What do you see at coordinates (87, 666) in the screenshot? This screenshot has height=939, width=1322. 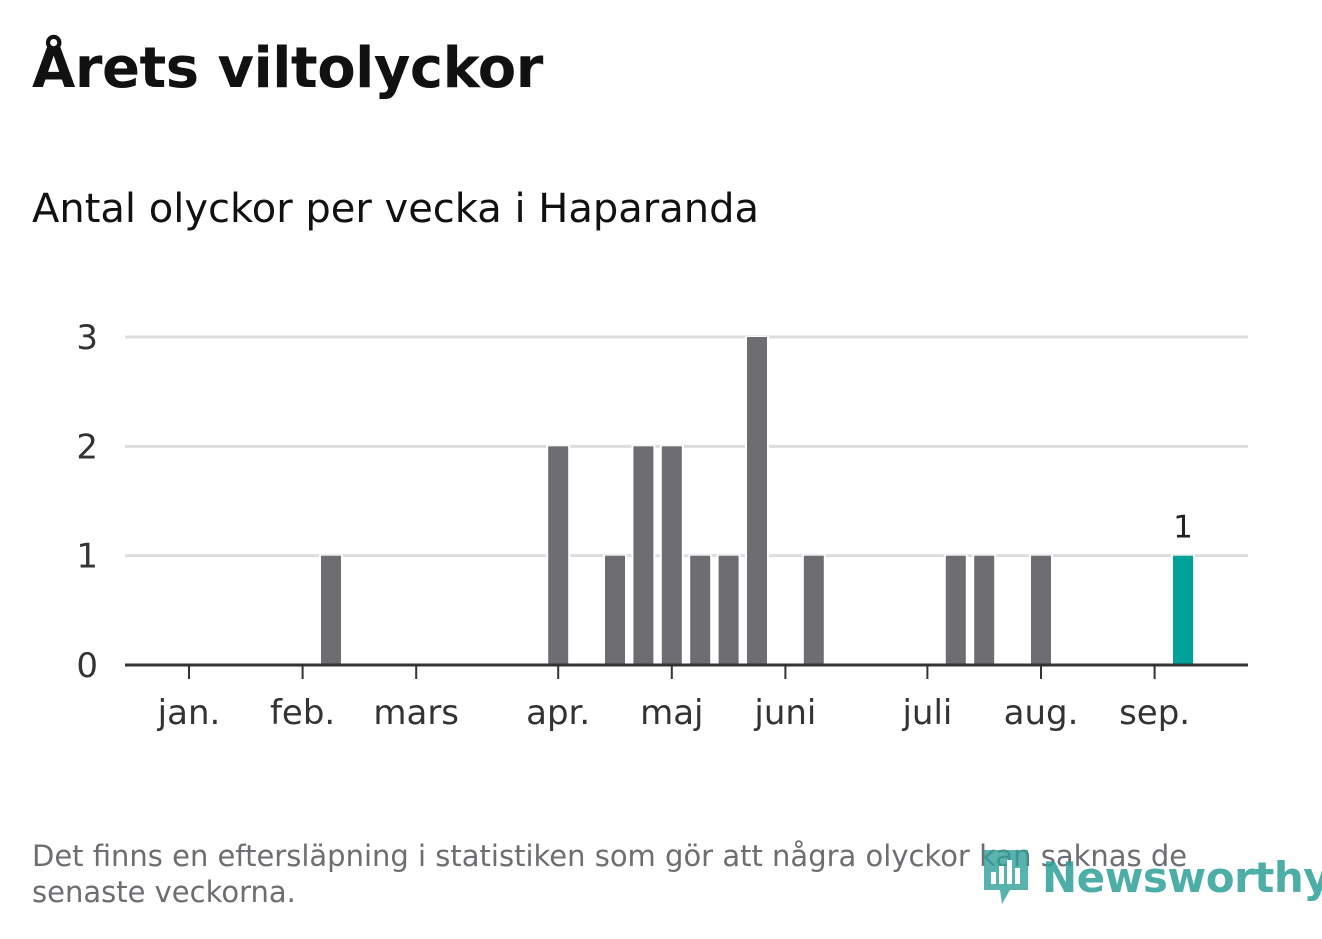 I see `y-tick-label: 0` at bounding box center [87, 666].